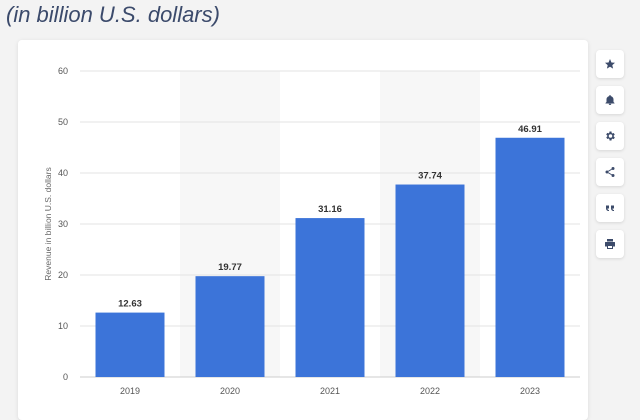  What do you see at coordinates (63, 326) in the screenshot?
I see `y-tick-label: 10` at bounding box center [63, 326].